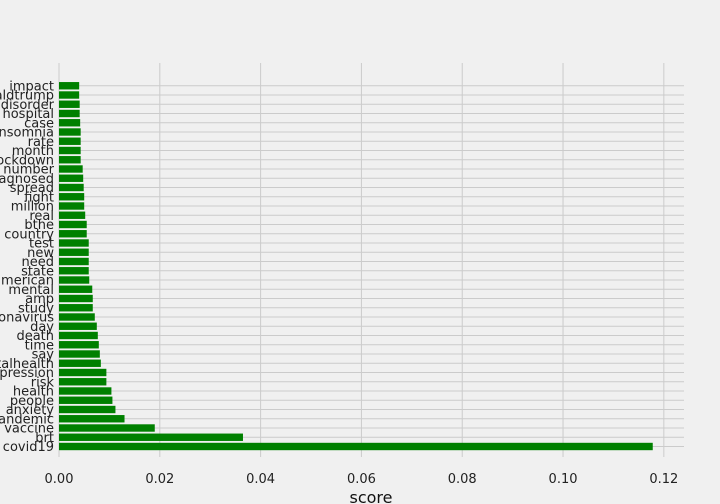 The width and height of the screenshot is (720, 504). What do you see at coordinates (74, 271) in the screenshot?
I see `bar-state` at bounding box center [74, 271].